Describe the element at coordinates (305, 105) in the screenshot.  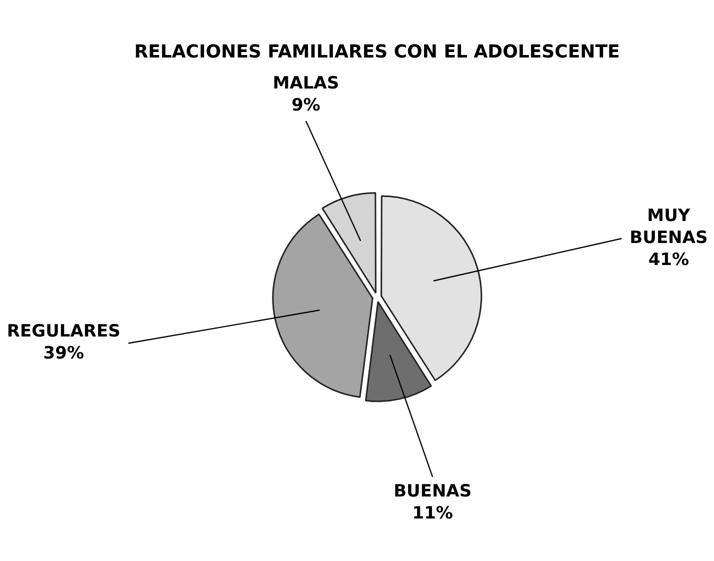
I see `data-label: 9%` at that location.